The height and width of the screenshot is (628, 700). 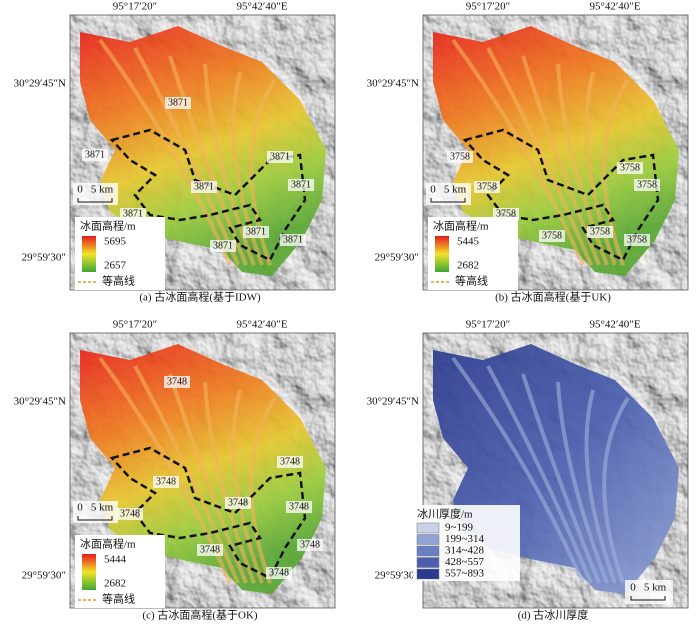 What do you see at coordinates (464, 562) in the screenshot?
I see `legend-class: 428~557` at bounding box center [464, 562].